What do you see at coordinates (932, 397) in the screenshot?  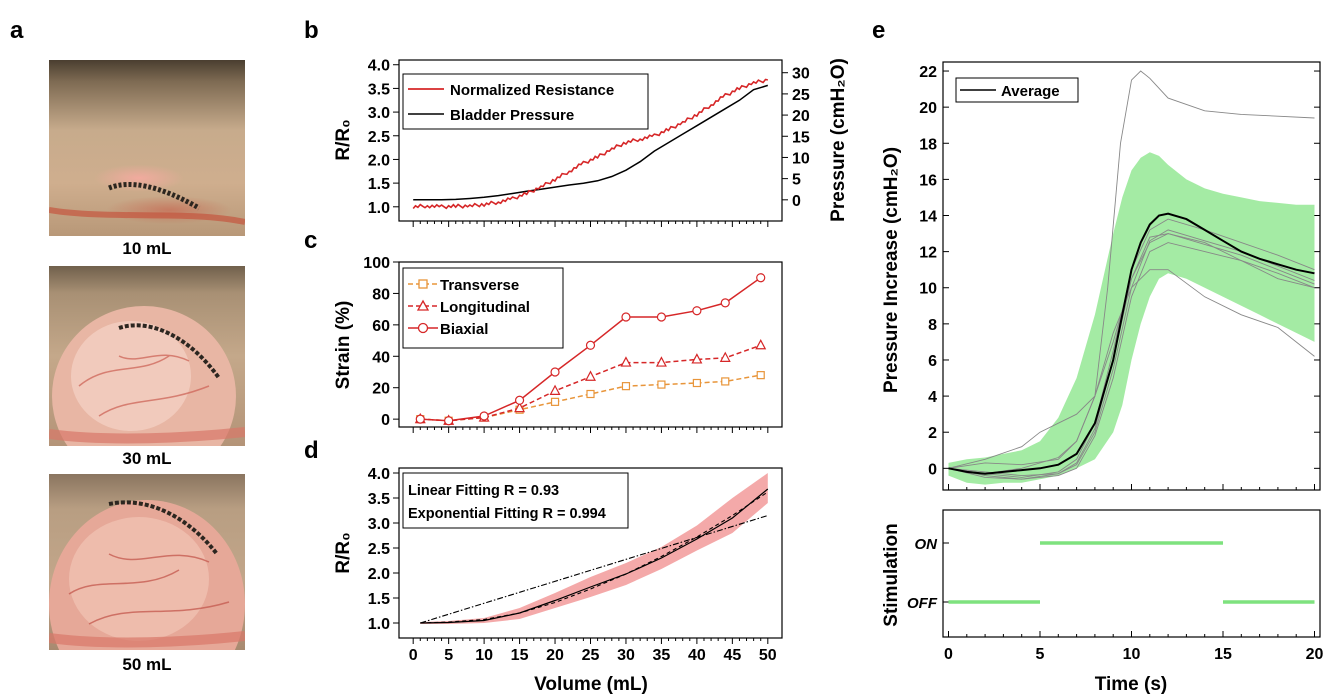 I see `chart-e-ytick-label: 4` at bounding box center [932, 397].